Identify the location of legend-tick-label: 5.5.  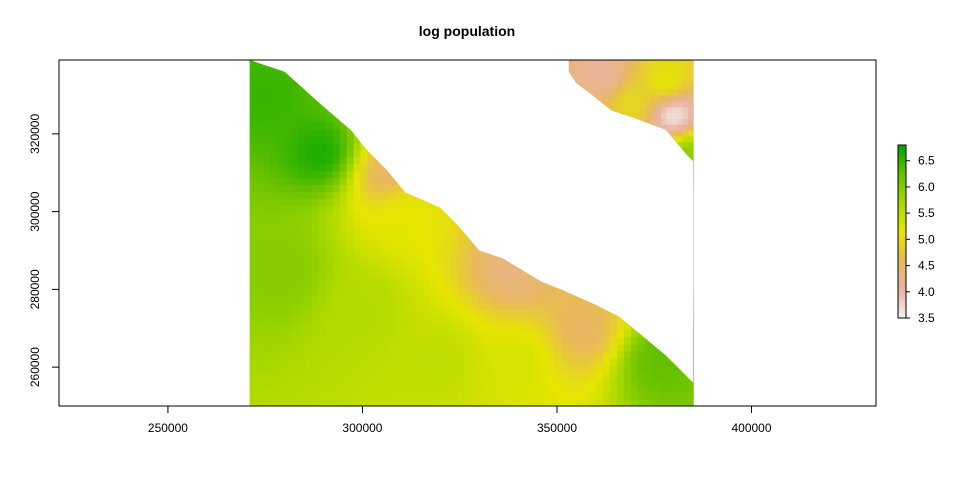
(926, 213).